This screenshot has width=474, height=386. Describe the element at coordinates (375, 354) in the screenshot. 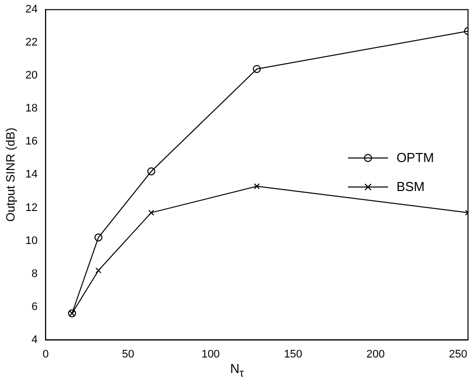

I see `x-tick-label: 200` at that location.